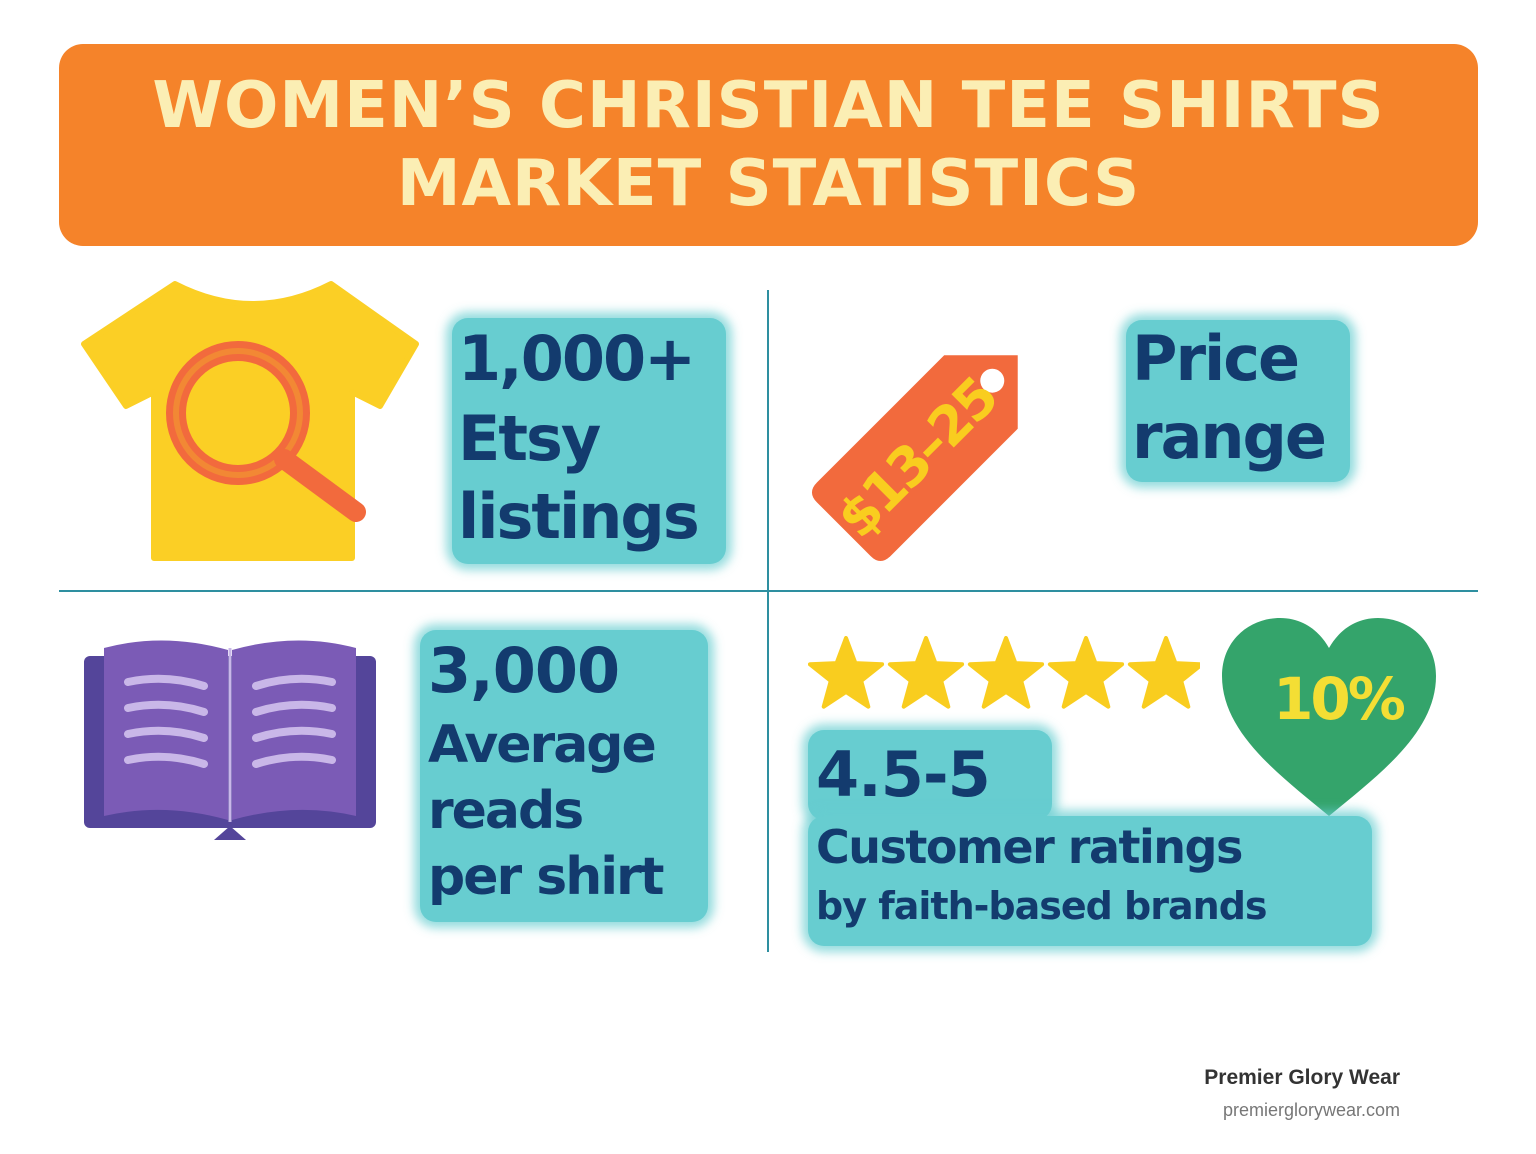  Describe the element at coordinates (914, 458) in the screenshot. I see `price-tag-icon: $13–25` at that location.